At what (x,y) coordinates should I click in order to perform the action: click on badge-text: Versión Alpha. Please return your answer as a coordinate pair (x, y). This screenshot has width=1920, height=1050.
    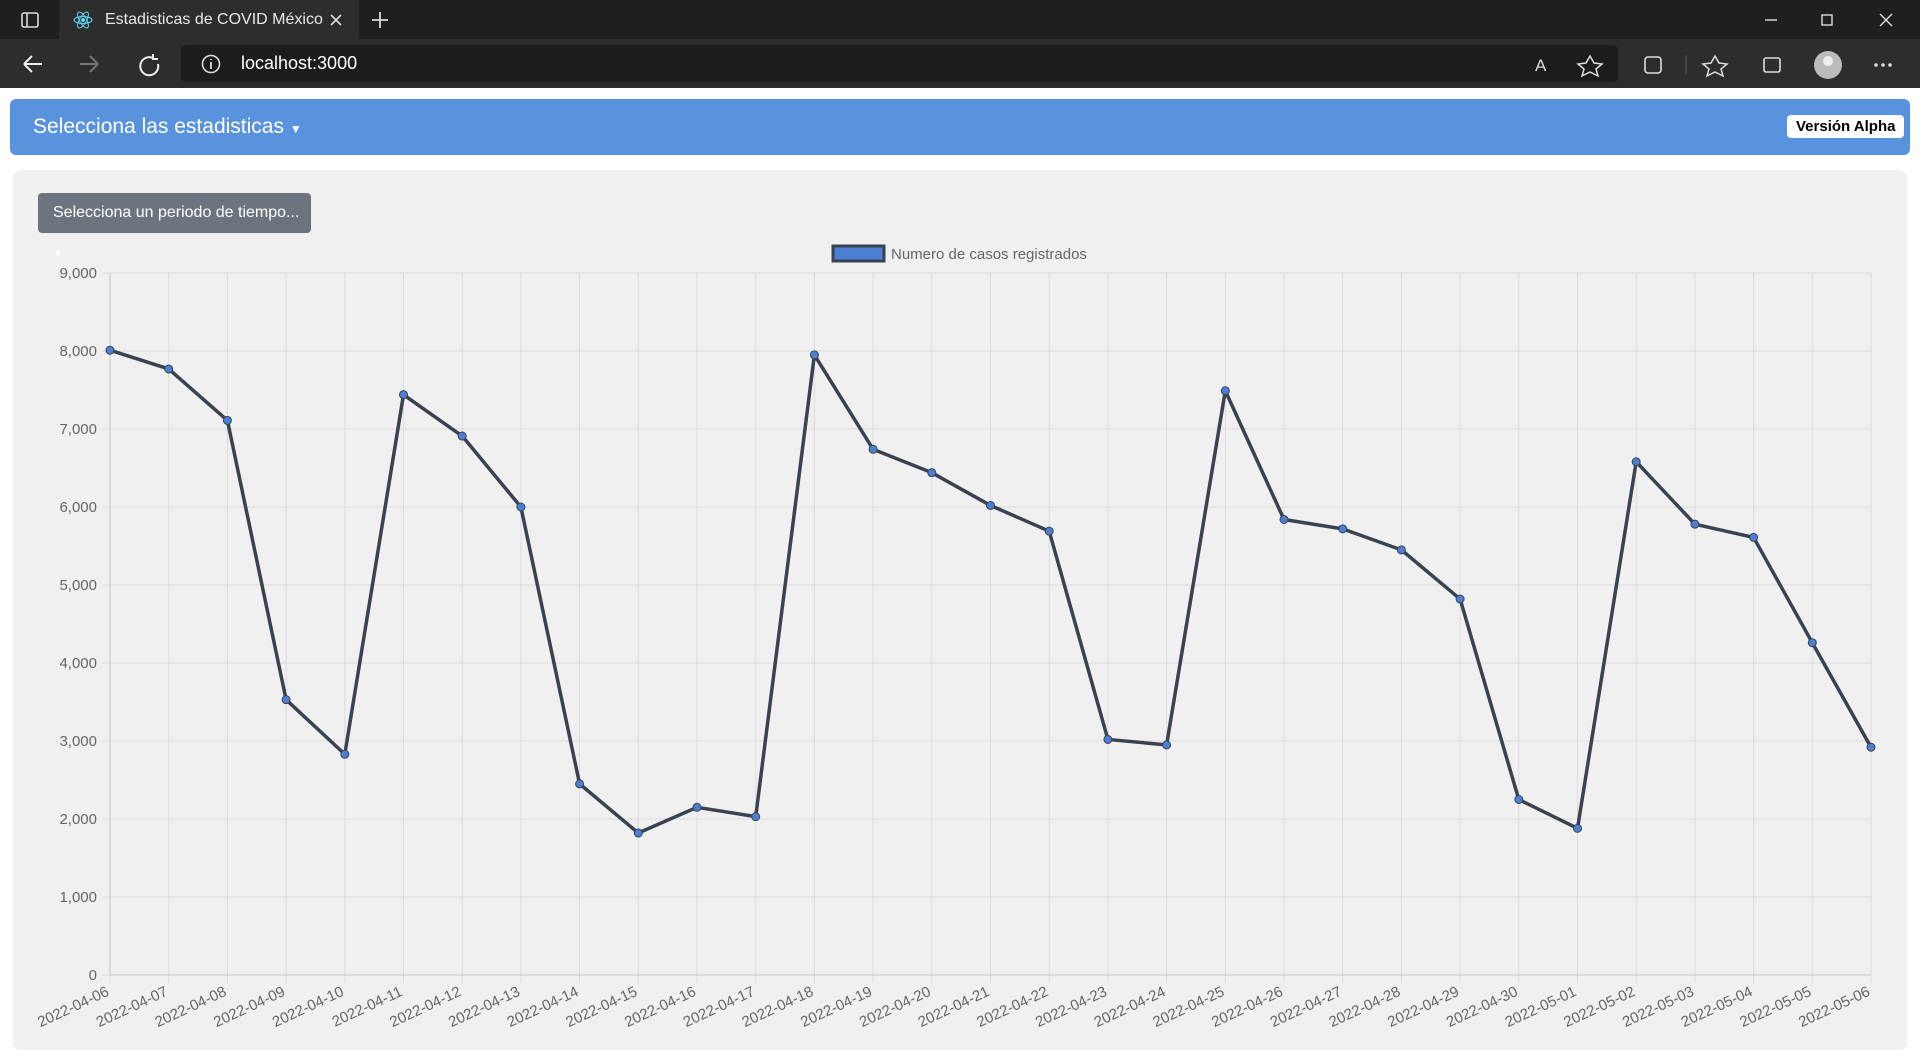
    Looking at the image, I should click on (1846, 126).